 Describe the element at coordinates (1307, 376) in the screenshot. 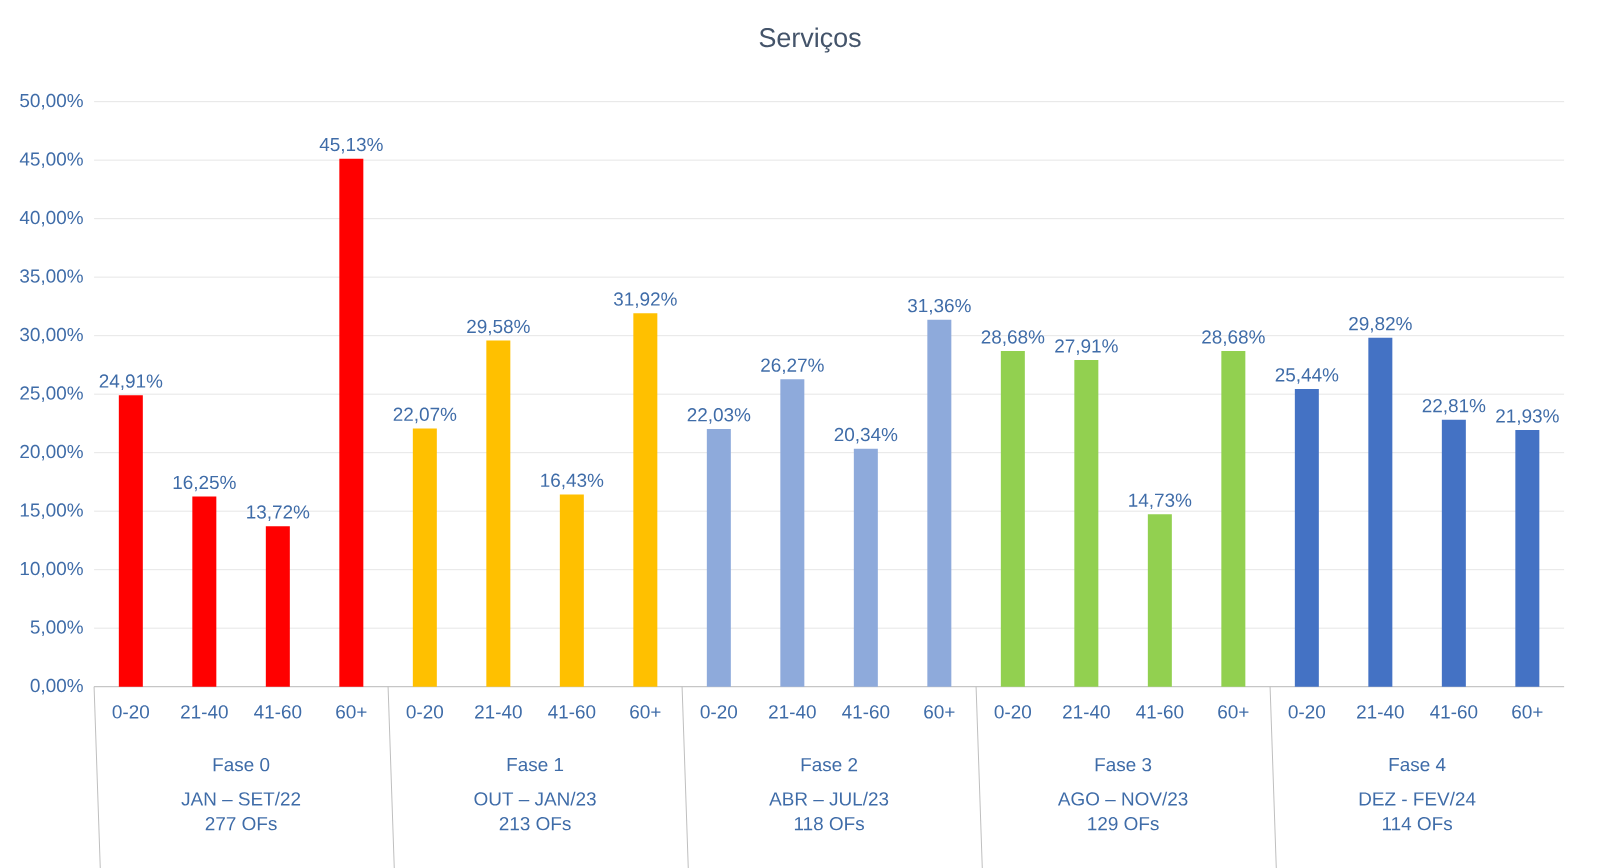

I see `data-label: 25,44%` at that location.